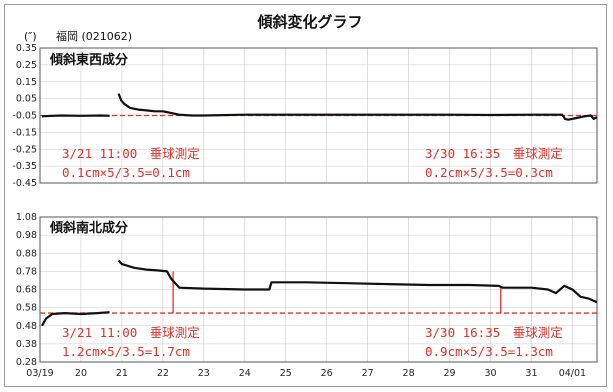  Describe the element at coordinates (309, 22) in the screenshot. I see `chart-title: 傾斜変化グラフ` at that location.